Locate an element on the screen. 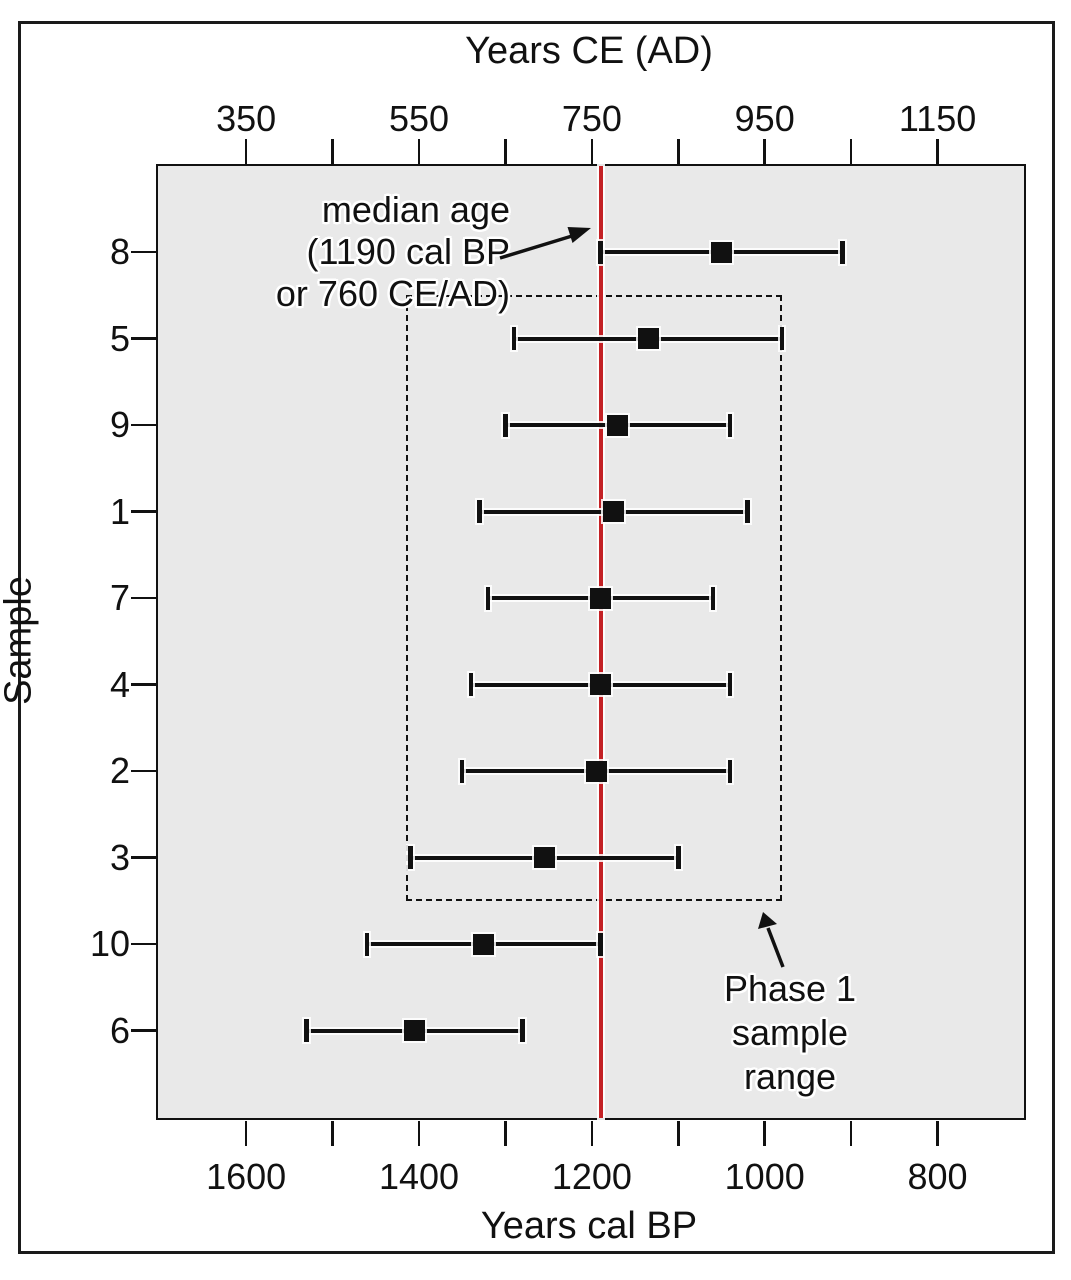 Image resolution: width=1071 pixels, height=1280 pixels. sample-row-label: 4 is located at coordinates (119, 684).